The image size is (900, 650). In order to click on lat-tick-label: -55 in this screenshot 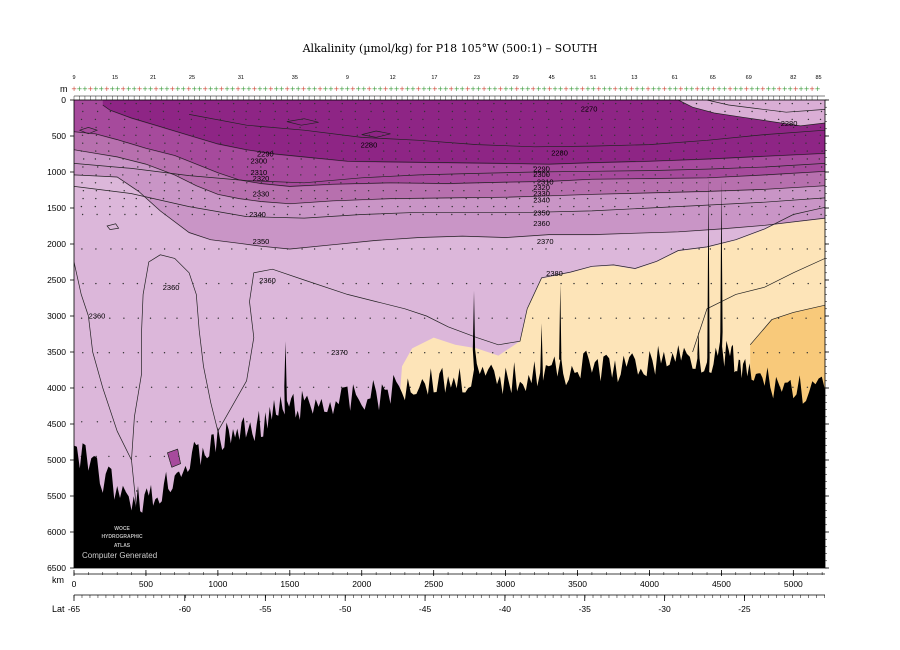, I will do `click(265, 609)`.